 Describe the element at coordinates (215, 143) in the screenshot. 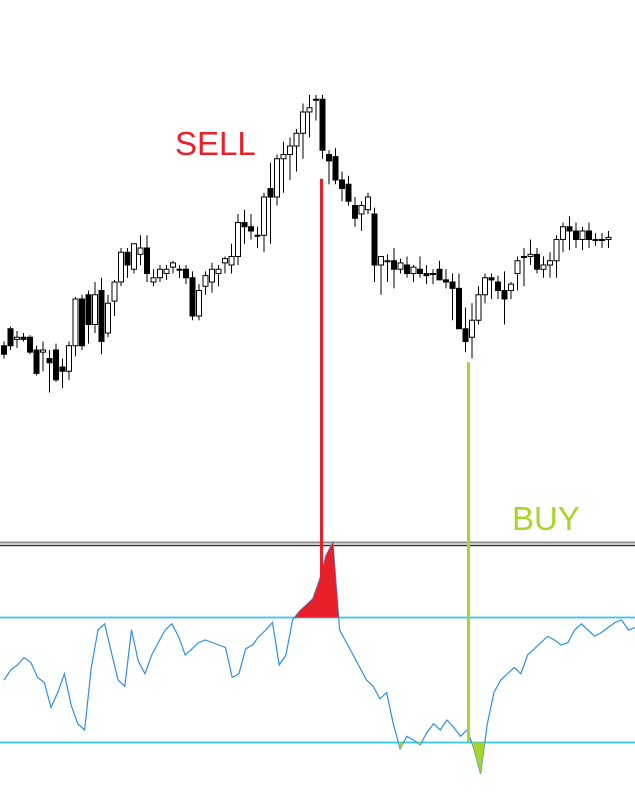

I see `sell-label: SELL` at that location.